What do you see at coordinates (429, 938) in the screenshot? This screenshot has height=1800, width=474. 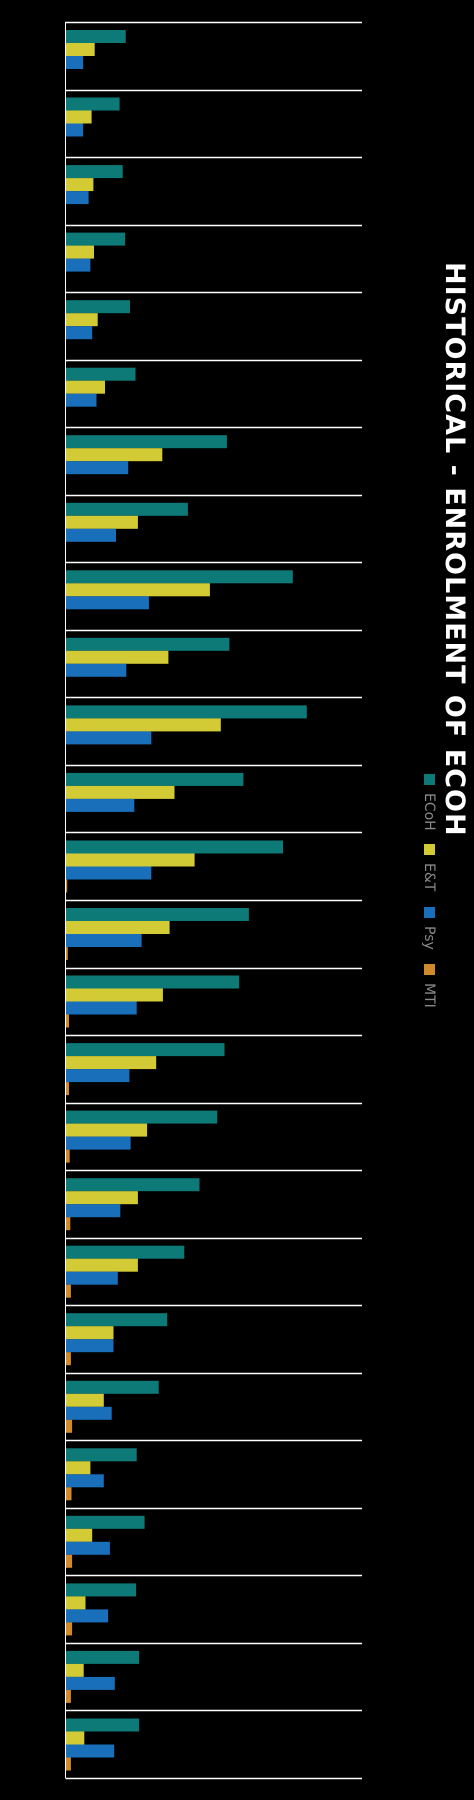 I see `legend-label: Psy` at bounding box center [429, 938].